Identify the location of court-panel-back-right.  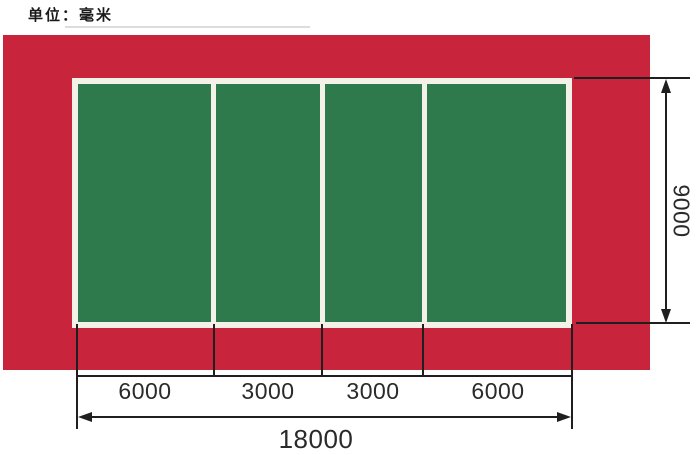
(496, 203).